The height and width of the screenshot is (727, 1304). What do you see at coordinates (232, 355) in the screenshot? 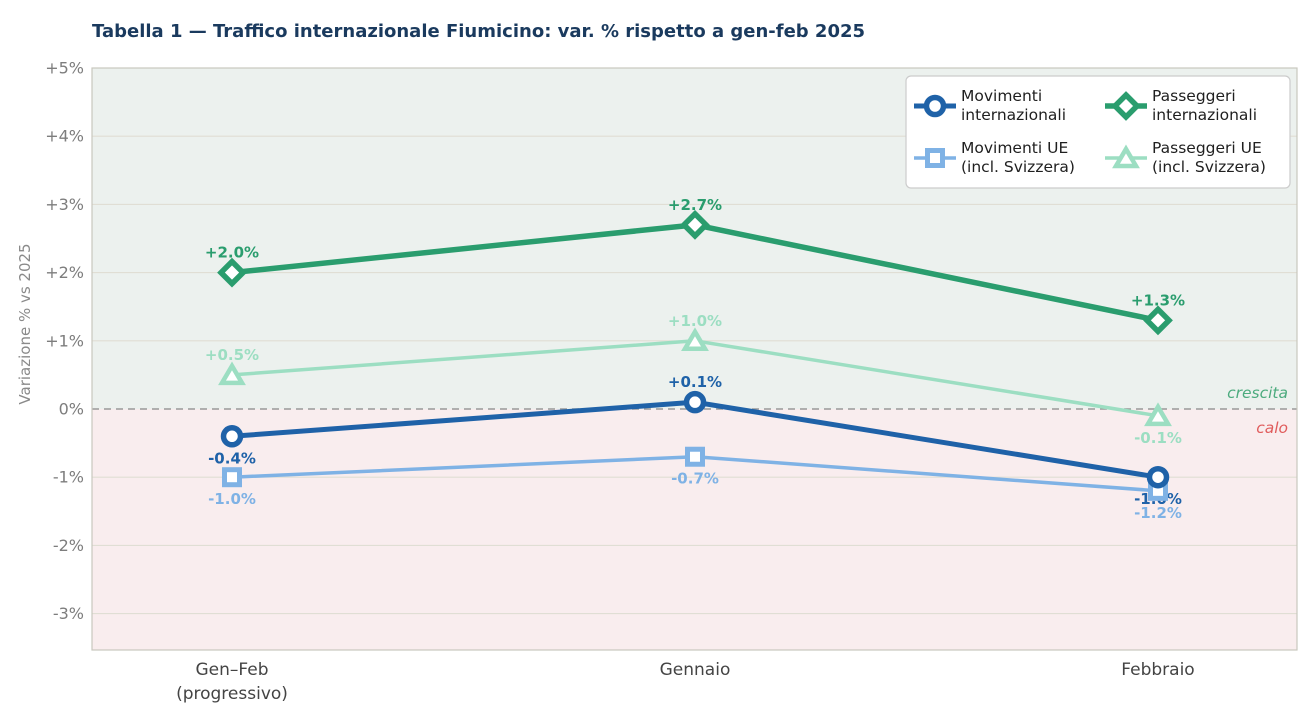
I see `point-label: +0.5%` at bounding box center [232, 355].